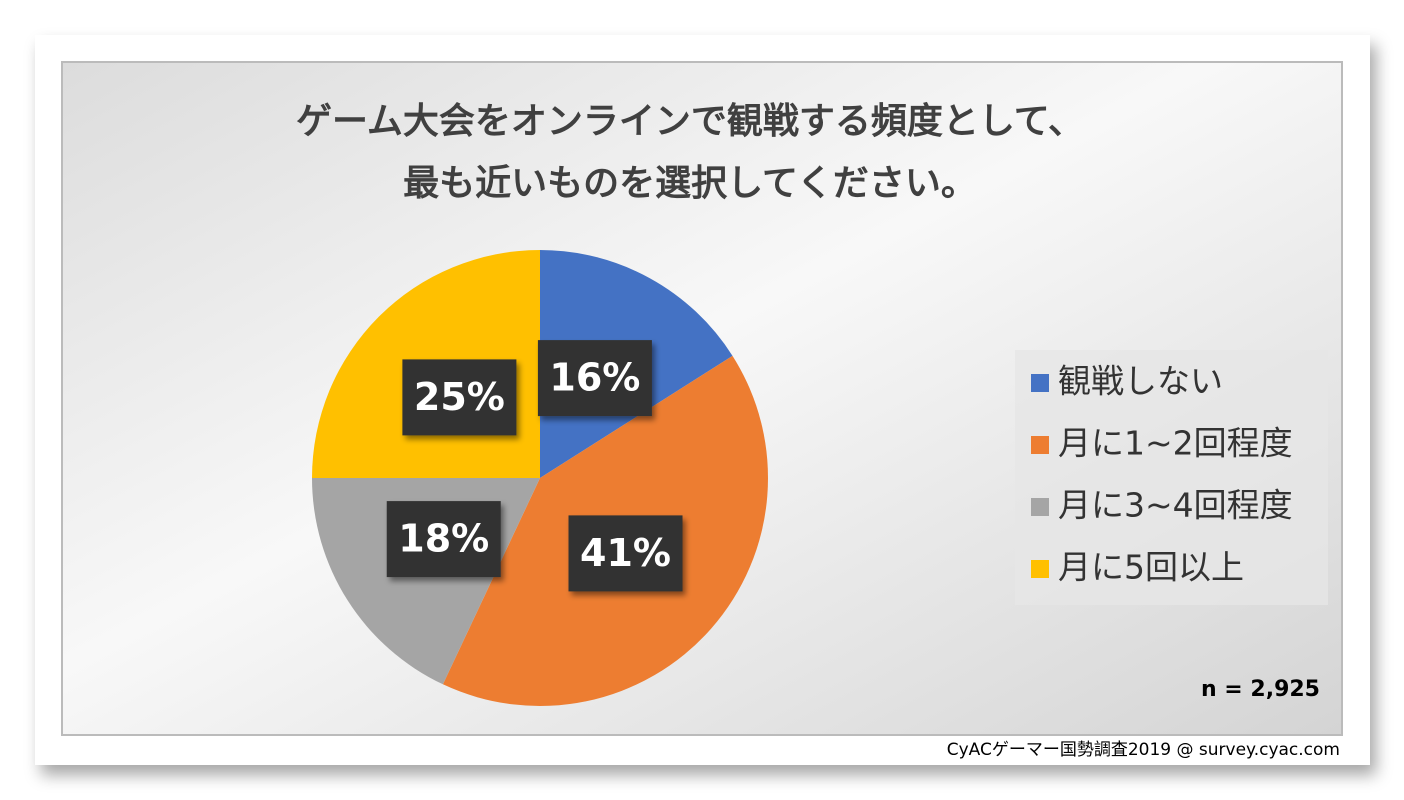  I want to click on data-label: 41%, so click(625, 553).